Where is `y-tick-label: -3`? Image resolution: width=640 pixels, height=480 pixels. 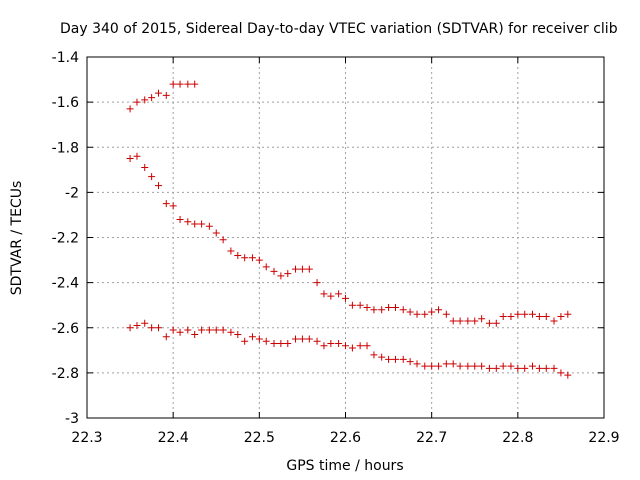 y-tick-label: -3 is located at coordinates (72, 419).